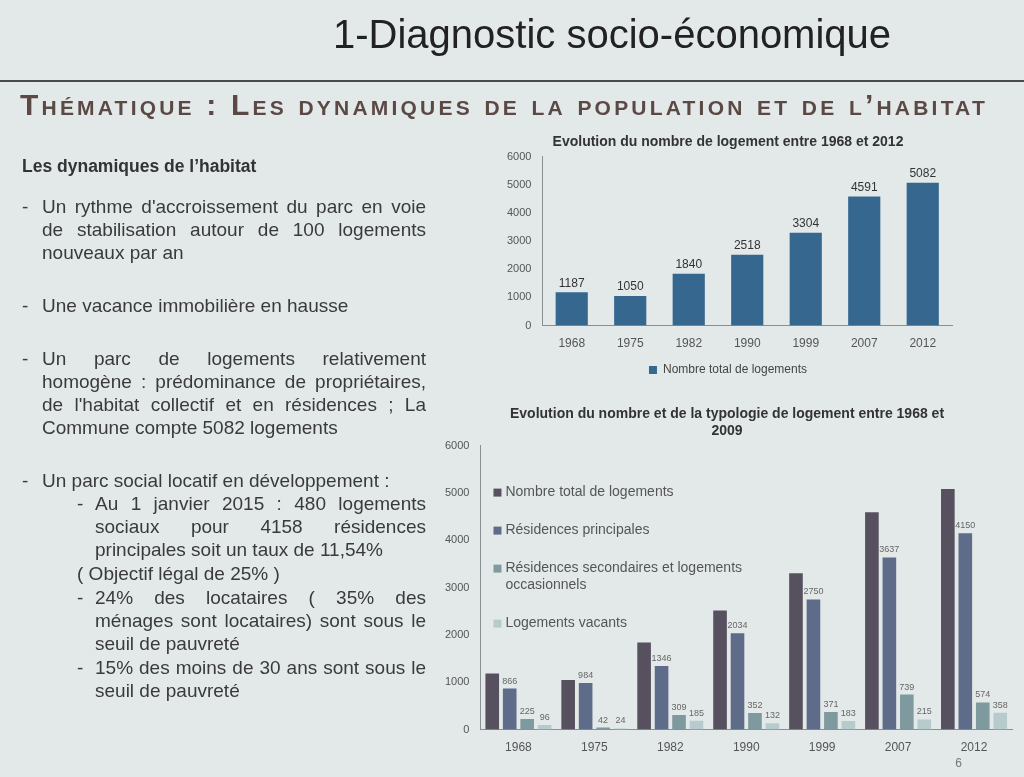 This screenshot has width=1024, height=777. I want to click on data-label: 352, so click(755, 704).